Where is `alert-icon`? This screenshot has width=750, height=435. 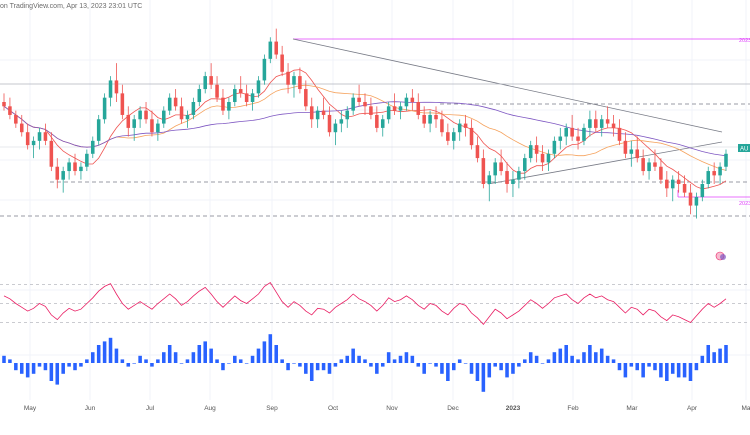 alert-icon is located at coordinates (720, 256).